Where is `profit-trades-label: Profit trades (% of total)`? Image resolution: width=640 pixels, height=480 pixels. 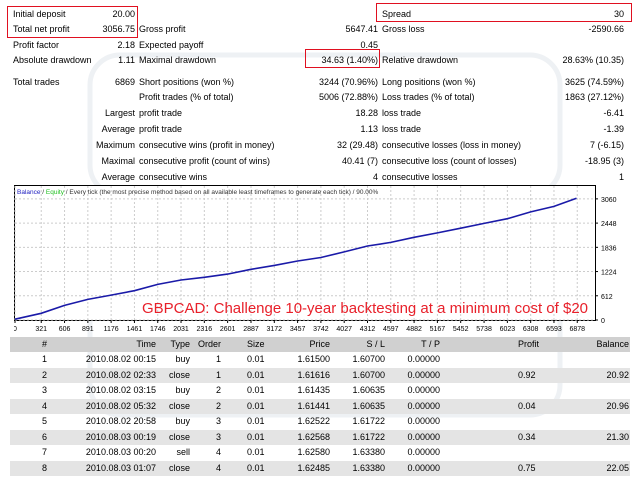 profit-trades-label: Profit trades (% of total) is located at coordinates (186, 97).